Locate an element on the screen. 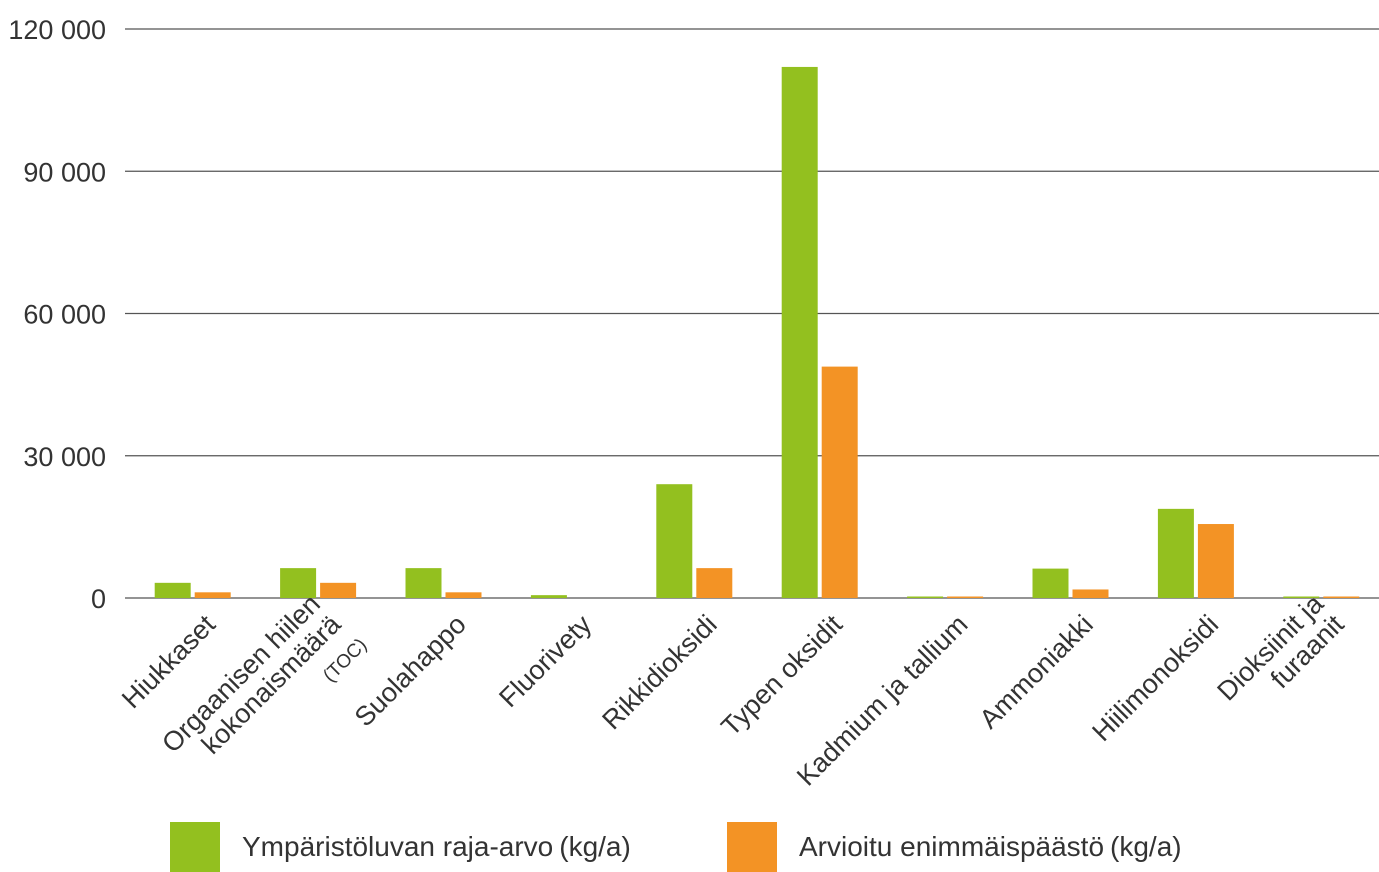 Image resolution: width=1379 pixels, height=872 pixels. x-tick-line: Ammoniakki is located at coordinates (1036, 671).